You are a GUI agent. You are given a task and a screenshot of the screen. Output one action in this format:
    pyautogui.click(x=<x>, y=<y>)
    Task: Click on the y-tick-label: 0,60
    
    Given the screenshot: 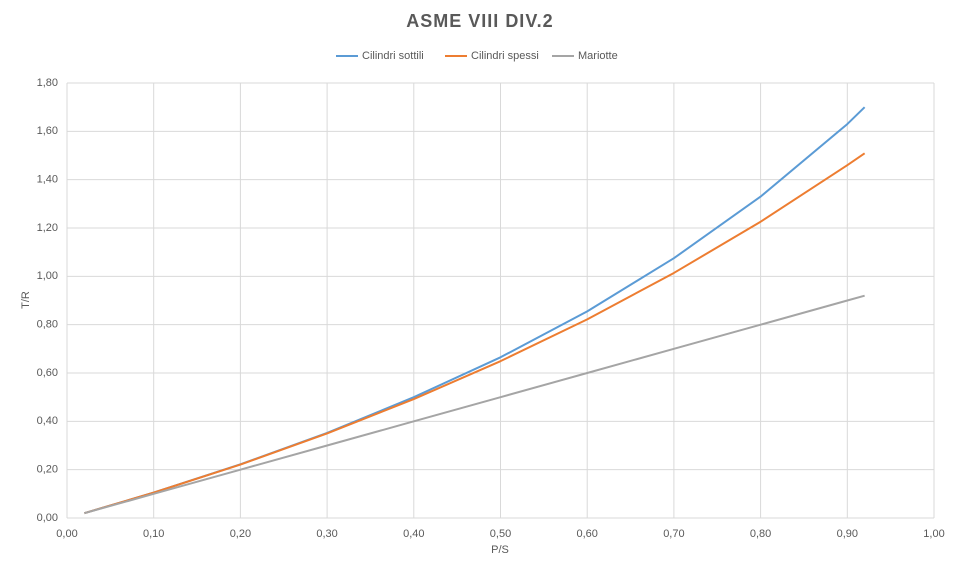 What is the action you would take?
    pyautogui.click(x=47, y=373)
    